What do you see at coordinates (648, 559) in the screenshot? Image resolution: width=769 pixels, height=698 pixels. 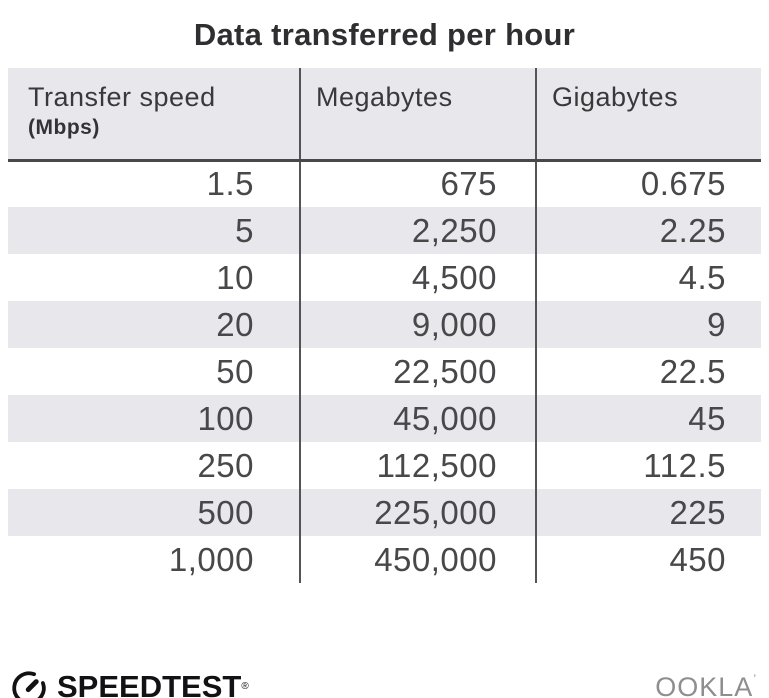 I see `cell-gigabytes: 450` at bounding box center [648, 559].